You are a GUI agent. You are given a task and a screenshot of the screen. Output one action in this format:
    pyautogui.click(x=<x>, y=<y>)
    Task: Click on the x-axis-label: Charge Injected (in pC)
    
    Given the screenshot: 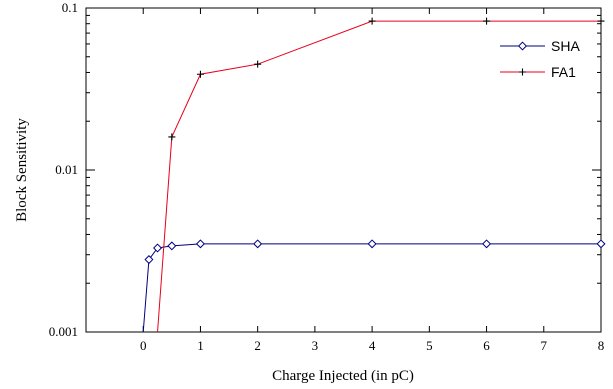 What is the action you would take?
    pyautogui.click(x=343, y=376)
    